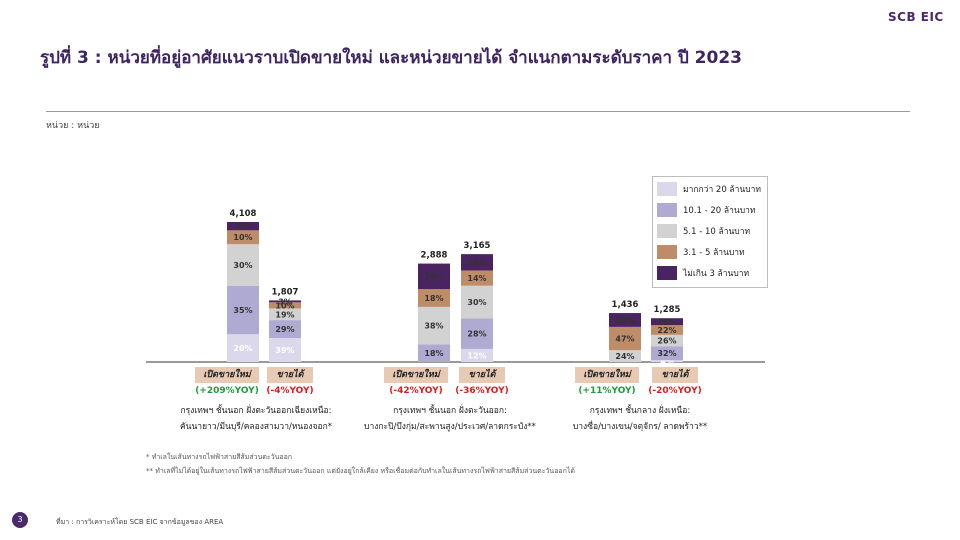  I want to click on segment-label: 4%, so click(667, 361).